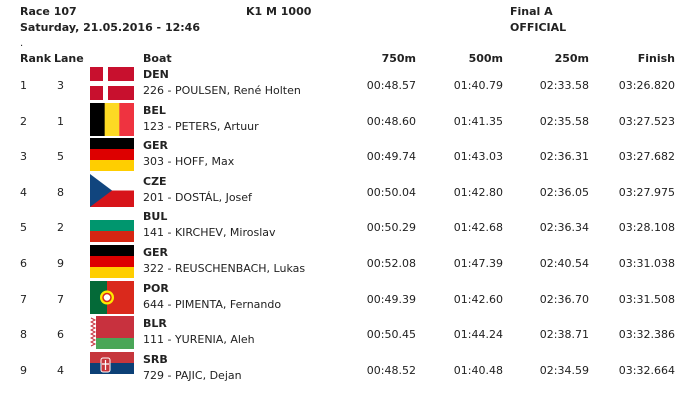 Image resolution: width=700 pixels, height=400 pixels. What do you see at coordinates (112, 83) in the screenshot?
I see `denmark-flag` at bounding box center [112, 83].